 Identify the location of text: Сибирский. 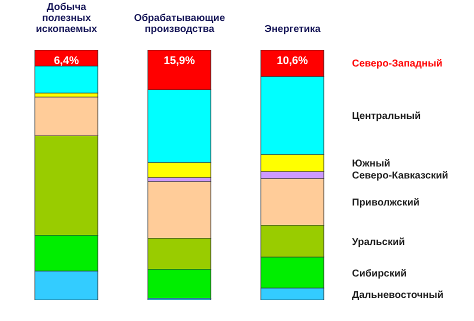
(379, 274).